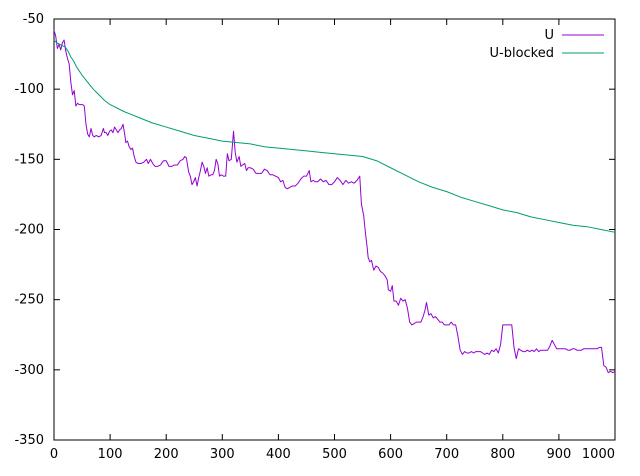 This screenshot has height=476, width=640. I want to click on legend-label-u-blocked: U-blocked, so click(522, 53).